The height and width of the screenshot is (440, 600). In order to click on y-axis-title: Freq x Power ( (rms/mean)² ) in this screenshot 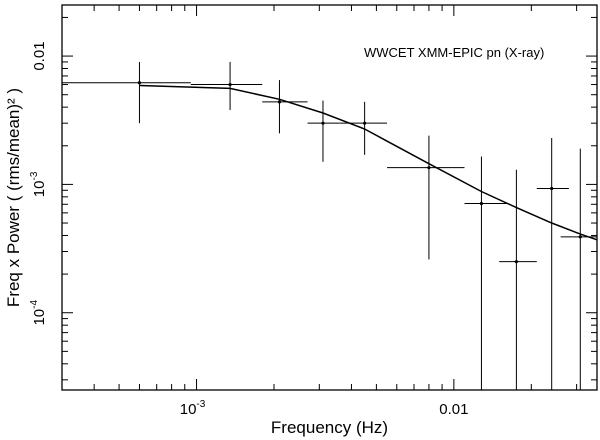, I will do `click(13, 197)`.